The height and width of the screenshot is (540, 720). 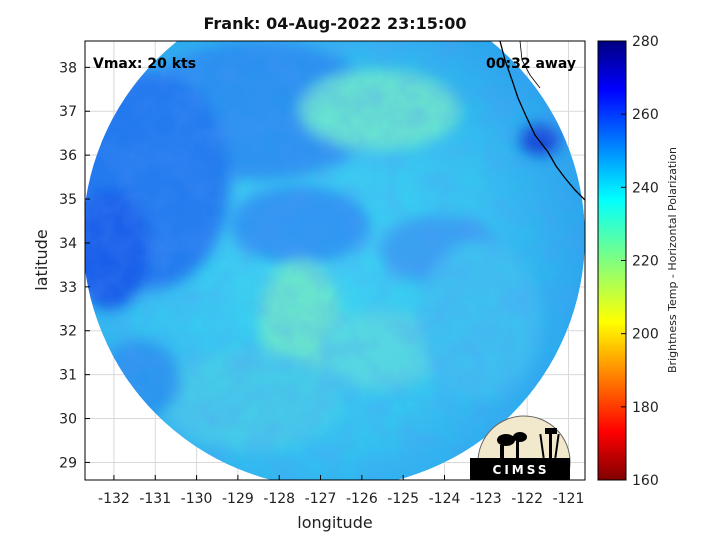 I want to click on colorbar-tick-label: 180, so click(x=645, y=408).